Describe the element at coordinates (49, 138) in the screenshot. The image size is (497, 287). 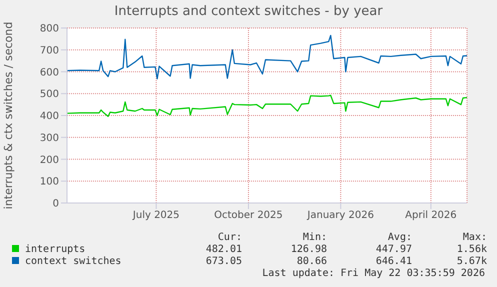
I see `y-tick-label: 300` at that location.